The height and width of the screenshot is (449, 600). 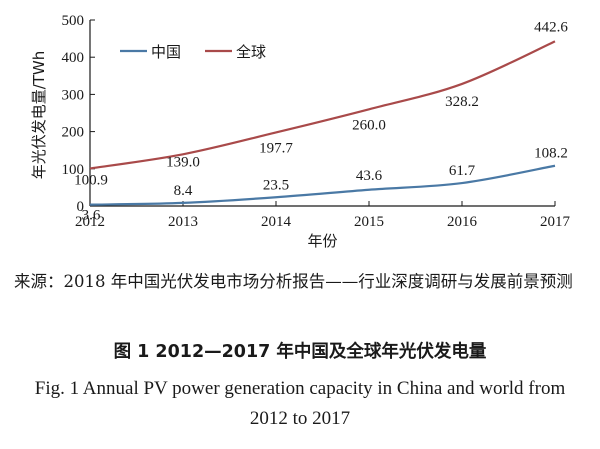 I want to click on y-tick-label: 300, so click(x=73, y=95).